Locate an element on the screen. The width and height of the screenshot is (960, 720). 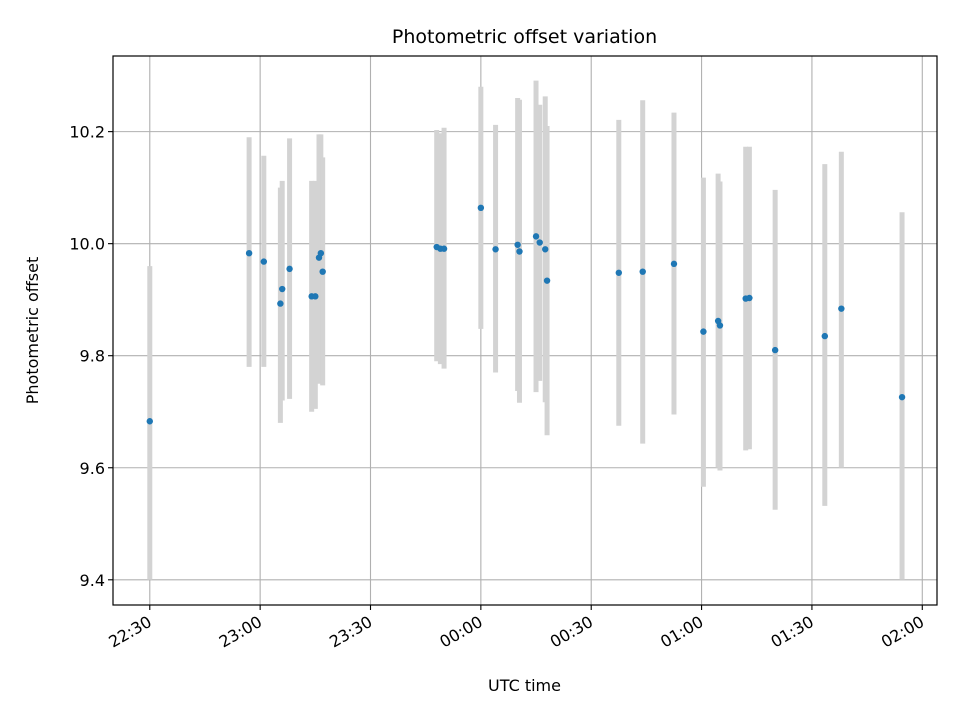
y-tick-label: 9.8 is located at coordinates (92, 356).